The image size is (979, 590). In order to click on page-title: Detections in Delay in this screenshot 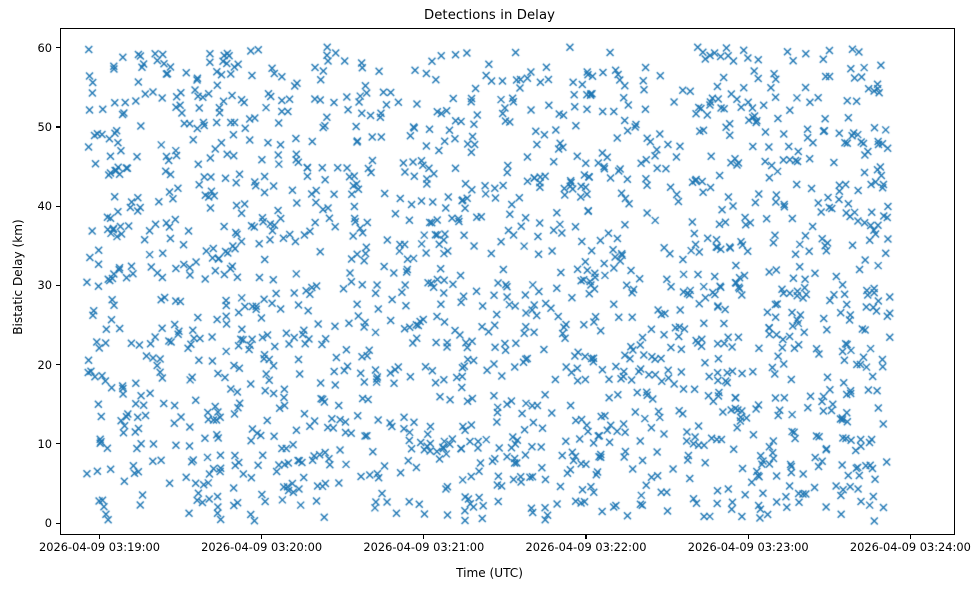, I will do `click(489, 15)`.